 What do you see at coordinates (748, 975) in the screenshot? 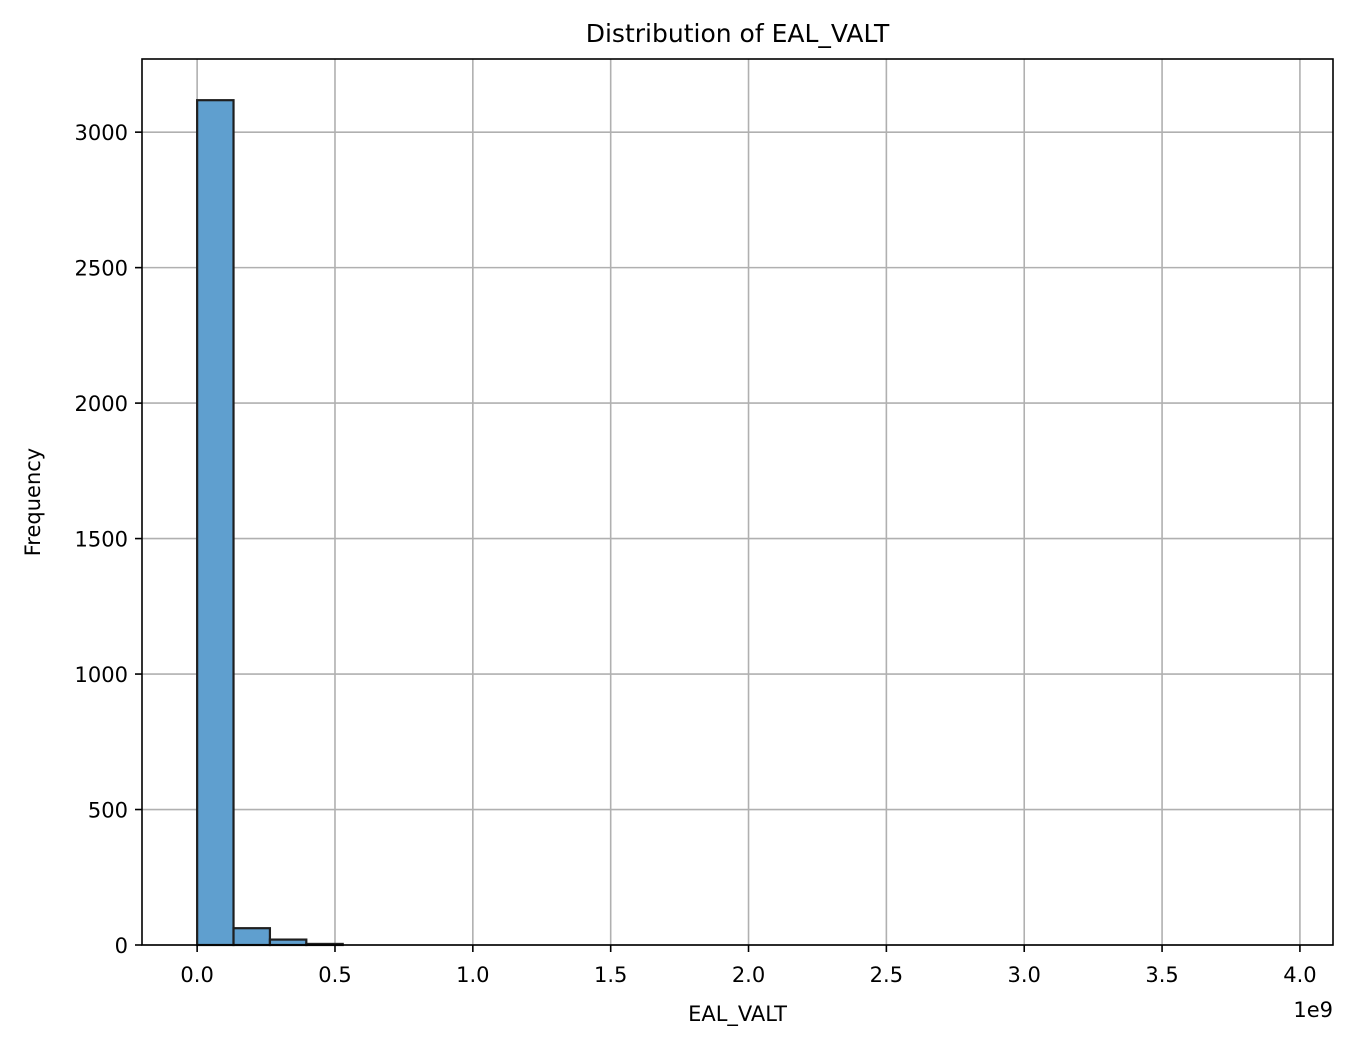
I see `x-tick-label: 2.0` at bounding box center [748, 975].